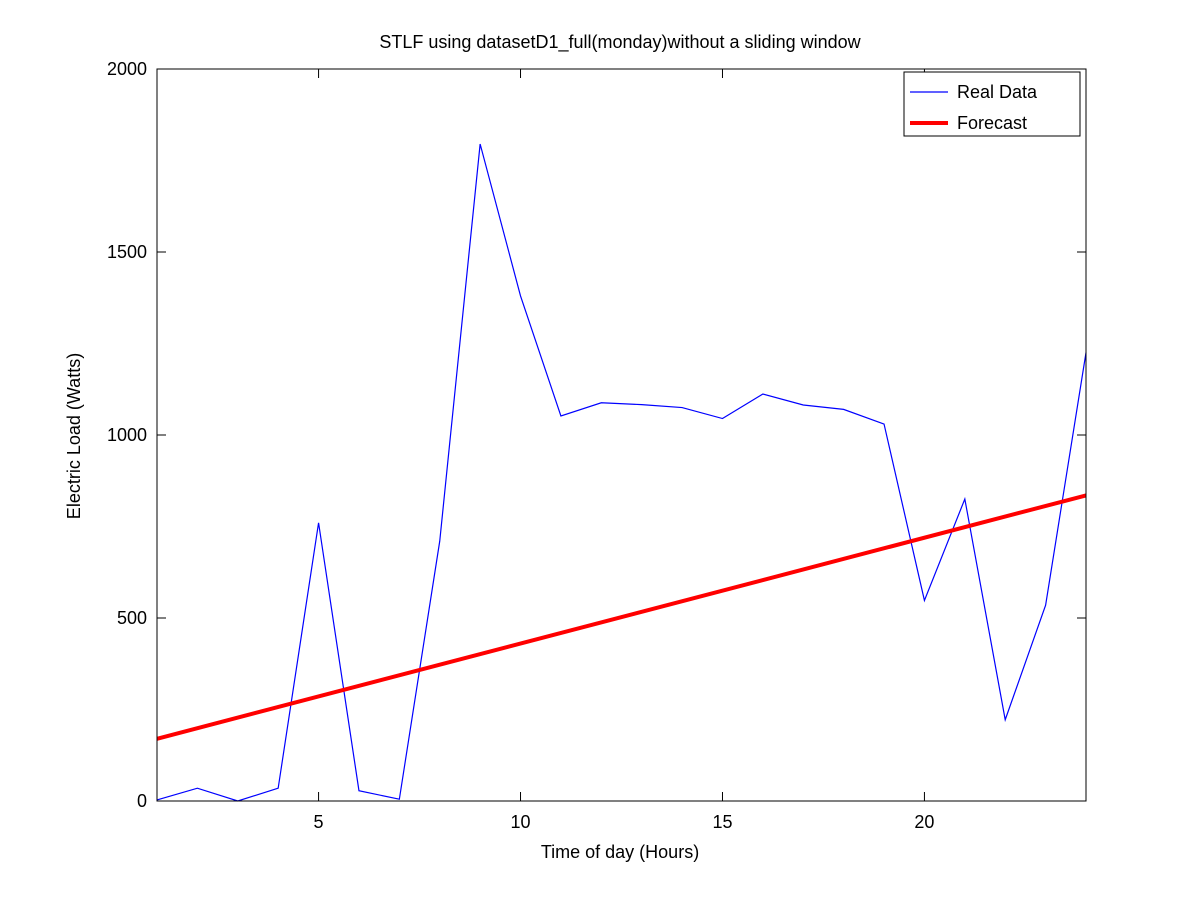 The image size is (1200, 900). I want to click on y-tick-label: 500, so click(132, 618).